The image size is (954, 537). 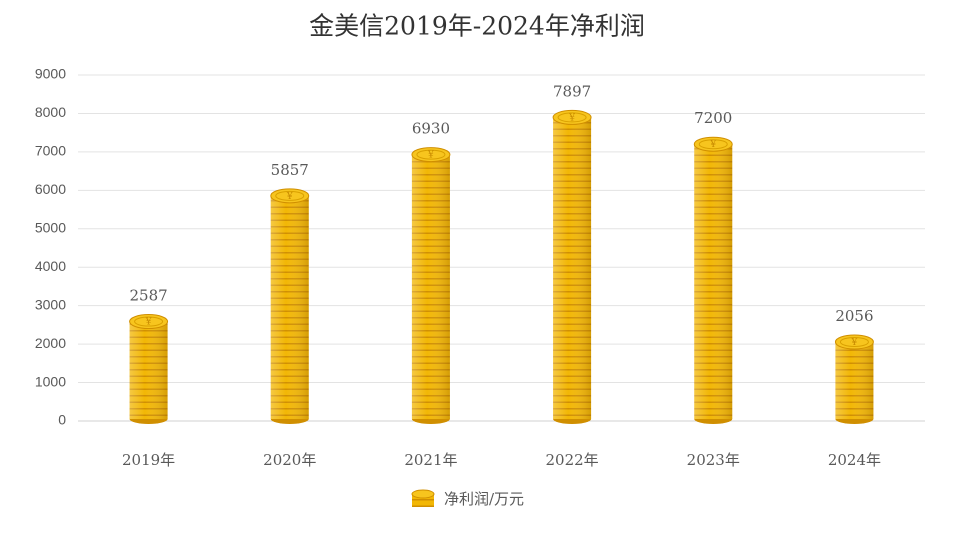 What do you see at coordinates (290, 170) in the screenshot?
I see `data-label: 5857` at bounding box center [290, 170].